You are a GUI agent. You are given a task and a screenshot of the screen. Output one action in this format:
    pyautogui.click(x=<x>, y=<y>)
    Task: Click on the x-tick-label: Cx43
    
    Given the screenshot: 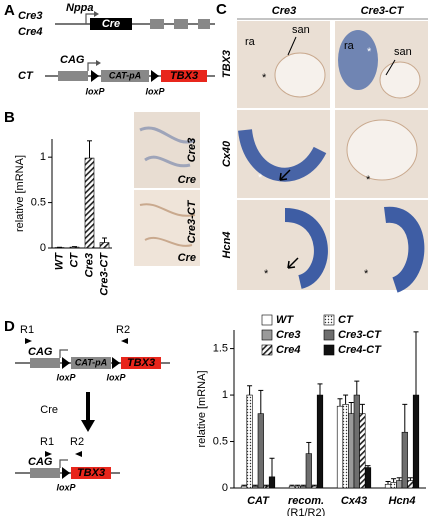 What is the action you would take?
    pyautogui.click(x=354, y=501)
    